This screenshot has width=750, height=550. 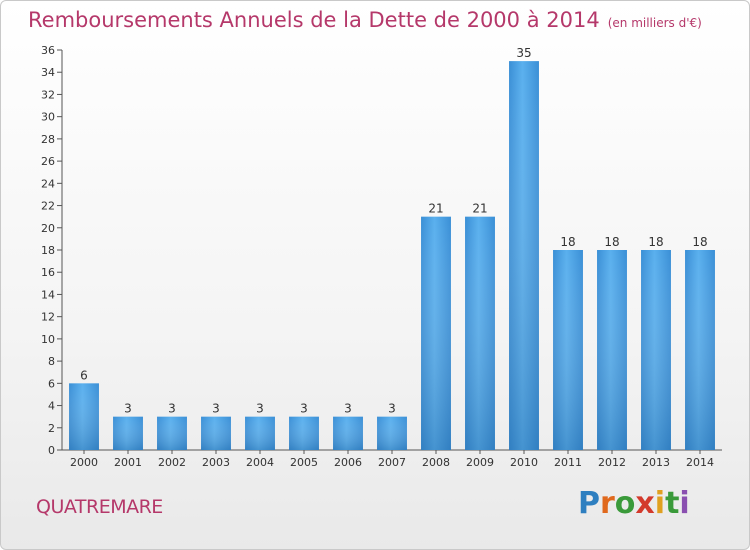 I want to click on y-tick-label: 34, so click(x=48, y=72).